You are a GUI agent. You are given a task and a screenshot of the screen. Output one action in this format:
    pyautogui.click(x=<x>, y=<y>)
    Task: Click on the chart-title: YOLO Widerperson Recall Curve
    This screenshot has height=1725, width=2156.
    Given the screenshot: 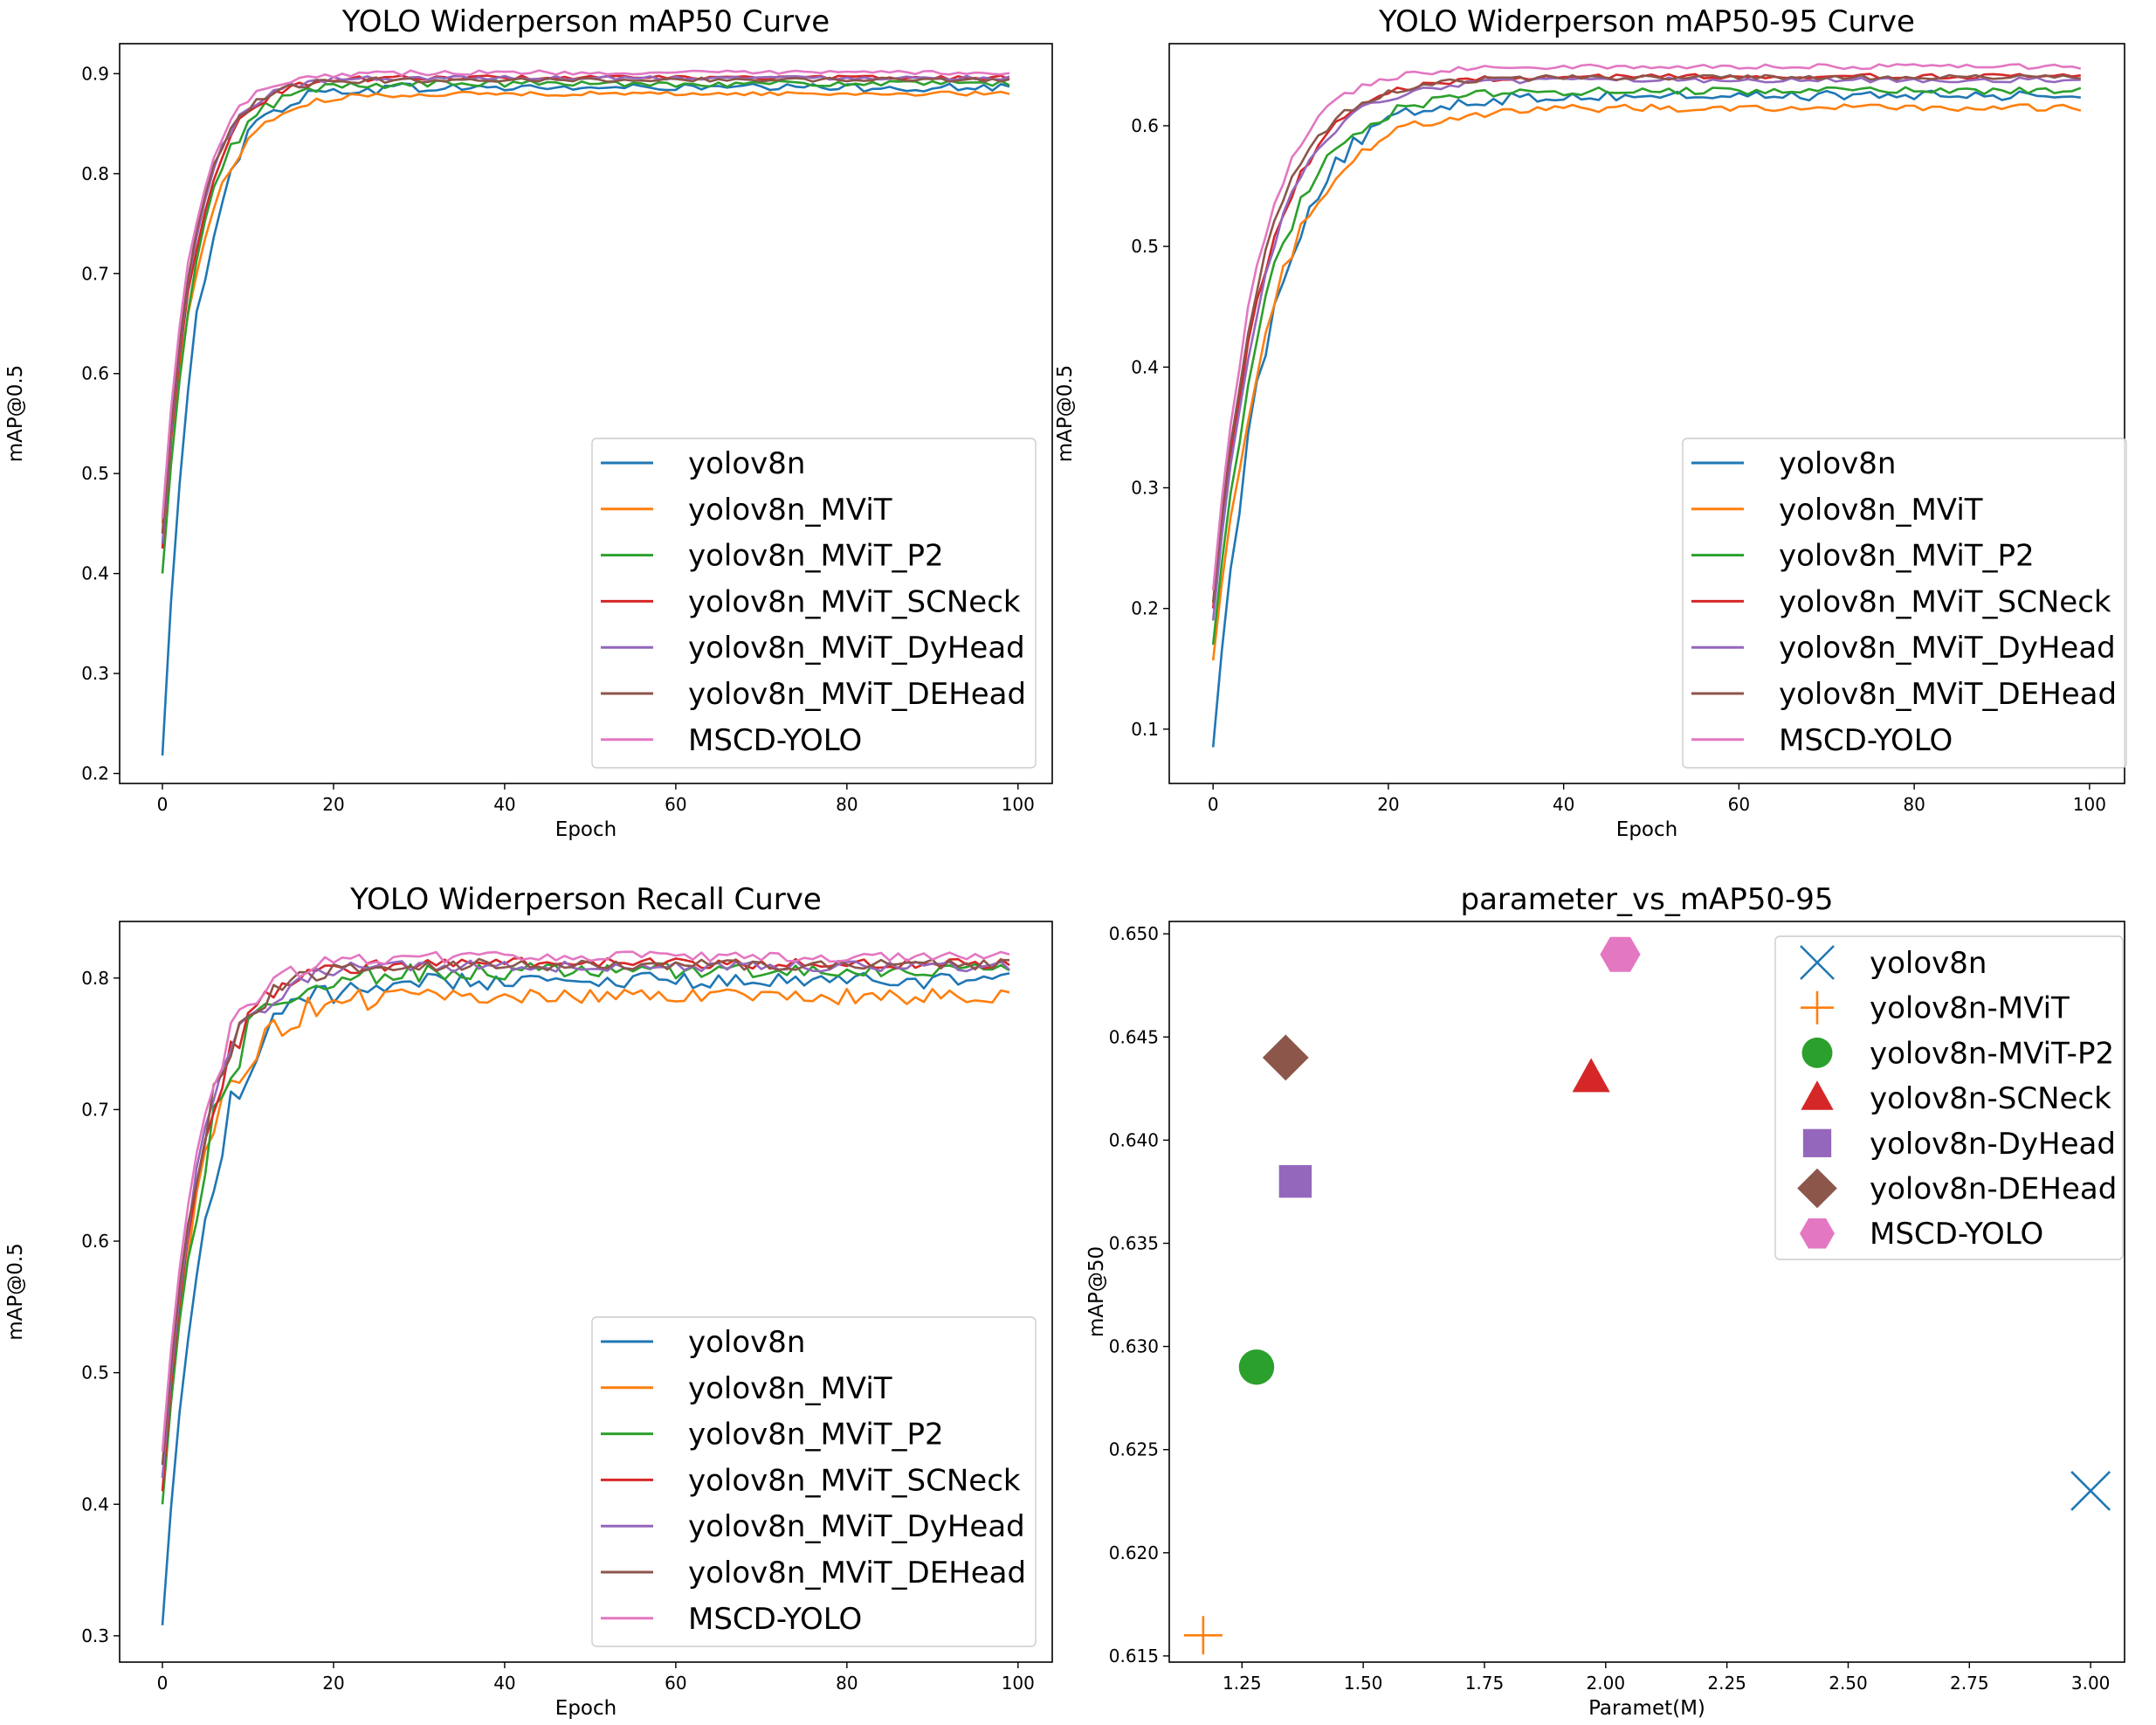 What is the action you would take?
    pyautogui.click(x=585, y=899)
    